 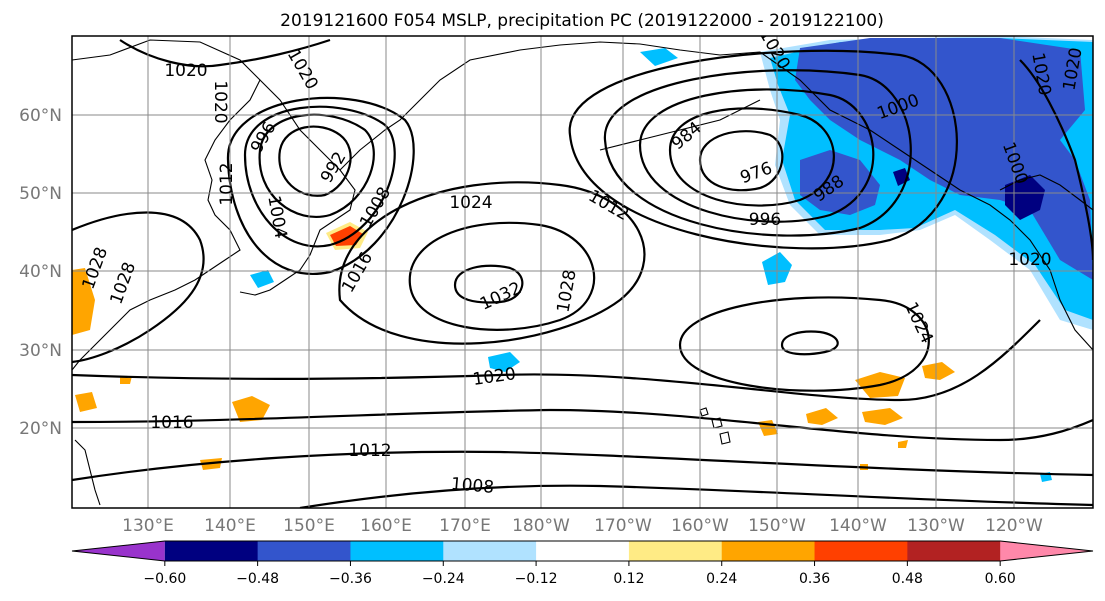 What do you see at coordinates (443, 579) in the screenshot?
I see `colorbar-tick-label: −0.24` at bounding box center [443, 579].